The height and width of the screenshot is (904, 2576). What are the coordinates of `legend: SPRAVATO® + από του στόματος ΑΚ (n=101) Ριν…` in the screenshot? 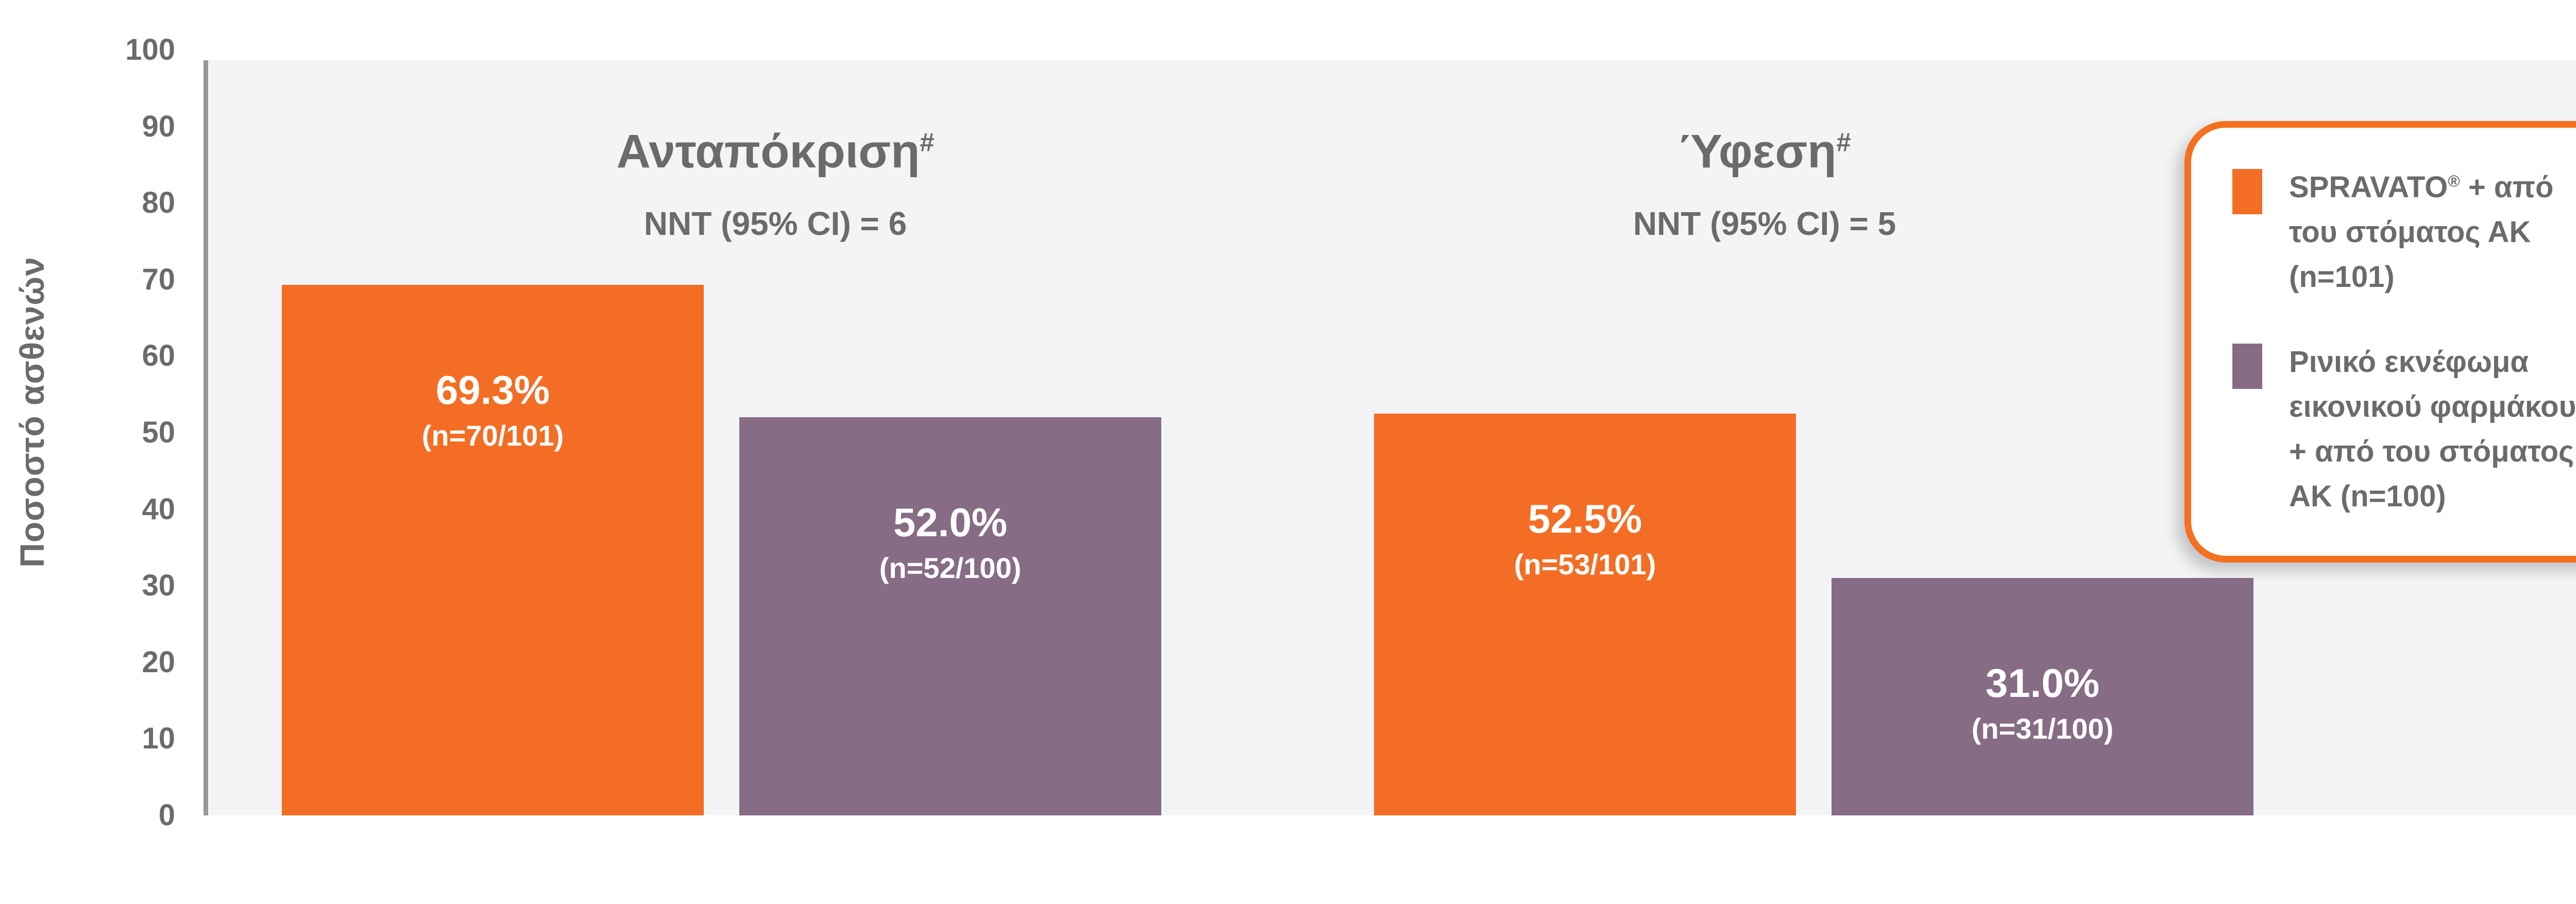 It's located at (2380, 341).